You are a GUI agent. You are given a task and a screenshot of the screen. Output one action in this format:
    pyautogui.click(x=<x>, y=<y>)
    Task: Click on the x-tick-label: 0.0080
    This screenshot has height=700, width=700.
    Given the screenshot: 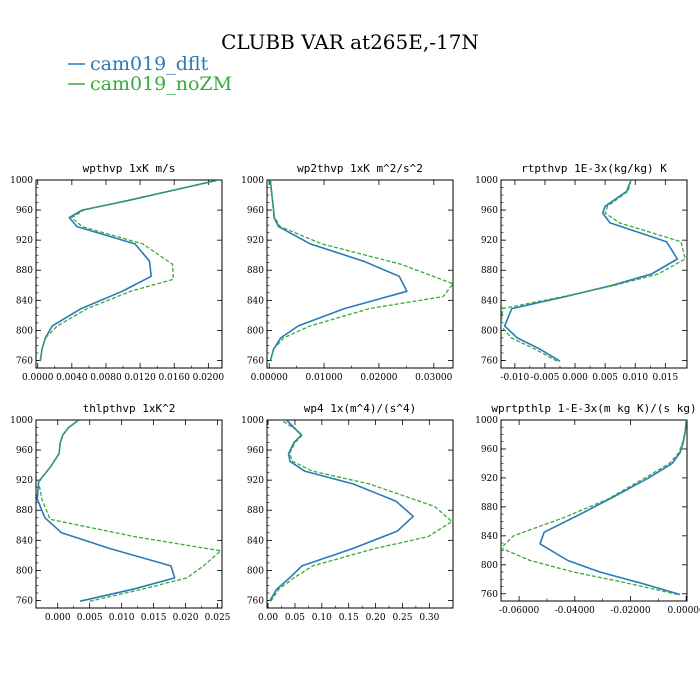 What is the action you would take?
    pyautogui.click(x=106, y=378)
    